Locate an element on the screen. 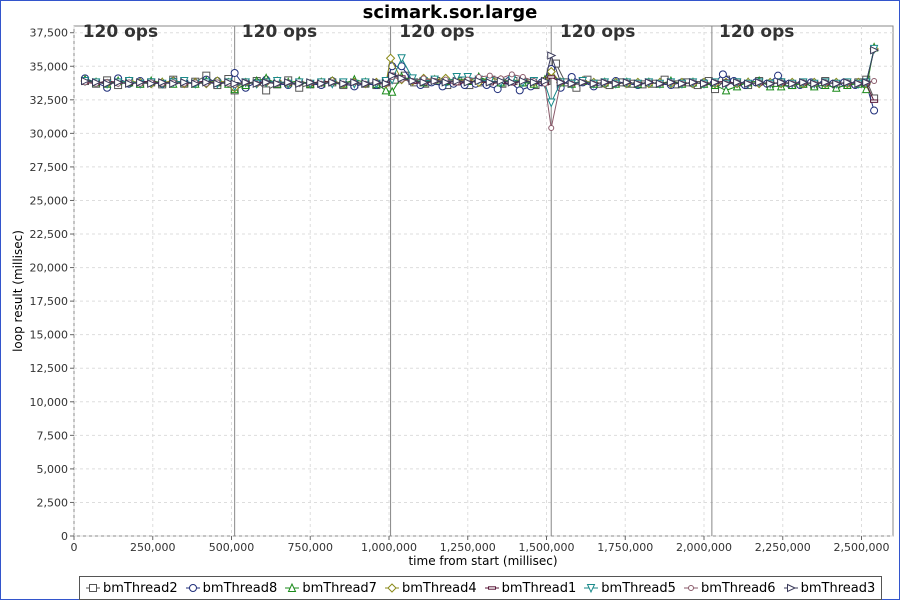 The image size is (900, 600). legend-label: bmThread2 is located at coordinates (140, 588).